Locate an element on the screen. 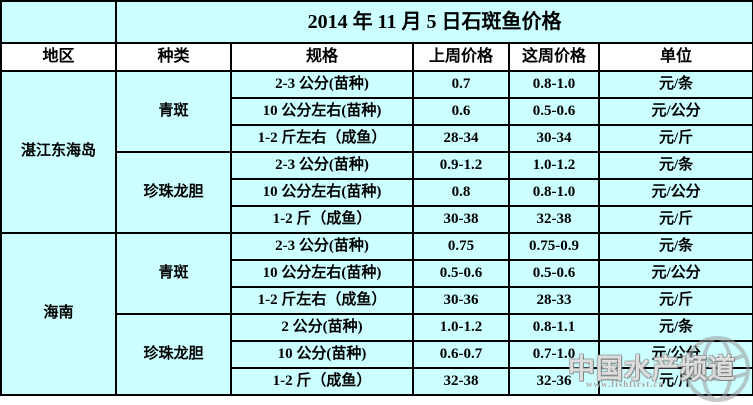 Image resolution: width=753 pixels, height=405 pixels. page-title: 2014 年 11 月 5 日石斑鱼价格 is located at coordinates (433, 22).